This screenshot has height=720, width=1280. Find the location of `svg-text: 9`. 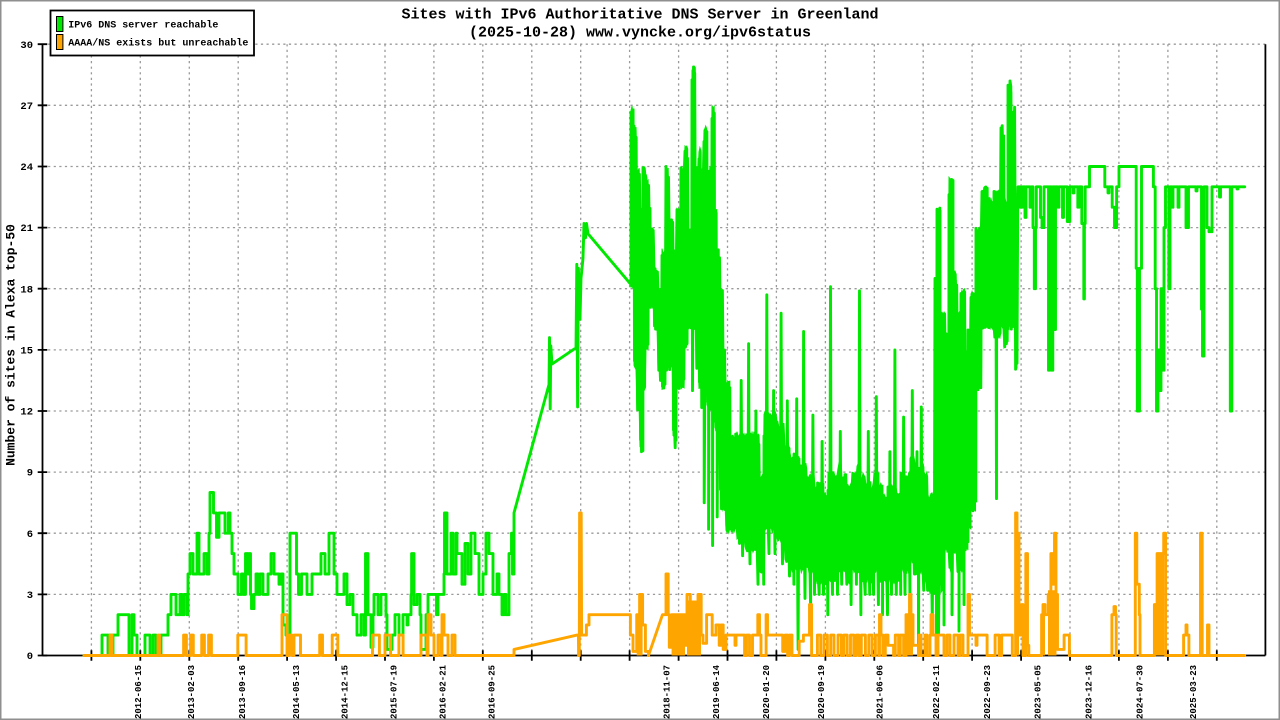

svg-text: 9 is located at coordinates (30, 474).